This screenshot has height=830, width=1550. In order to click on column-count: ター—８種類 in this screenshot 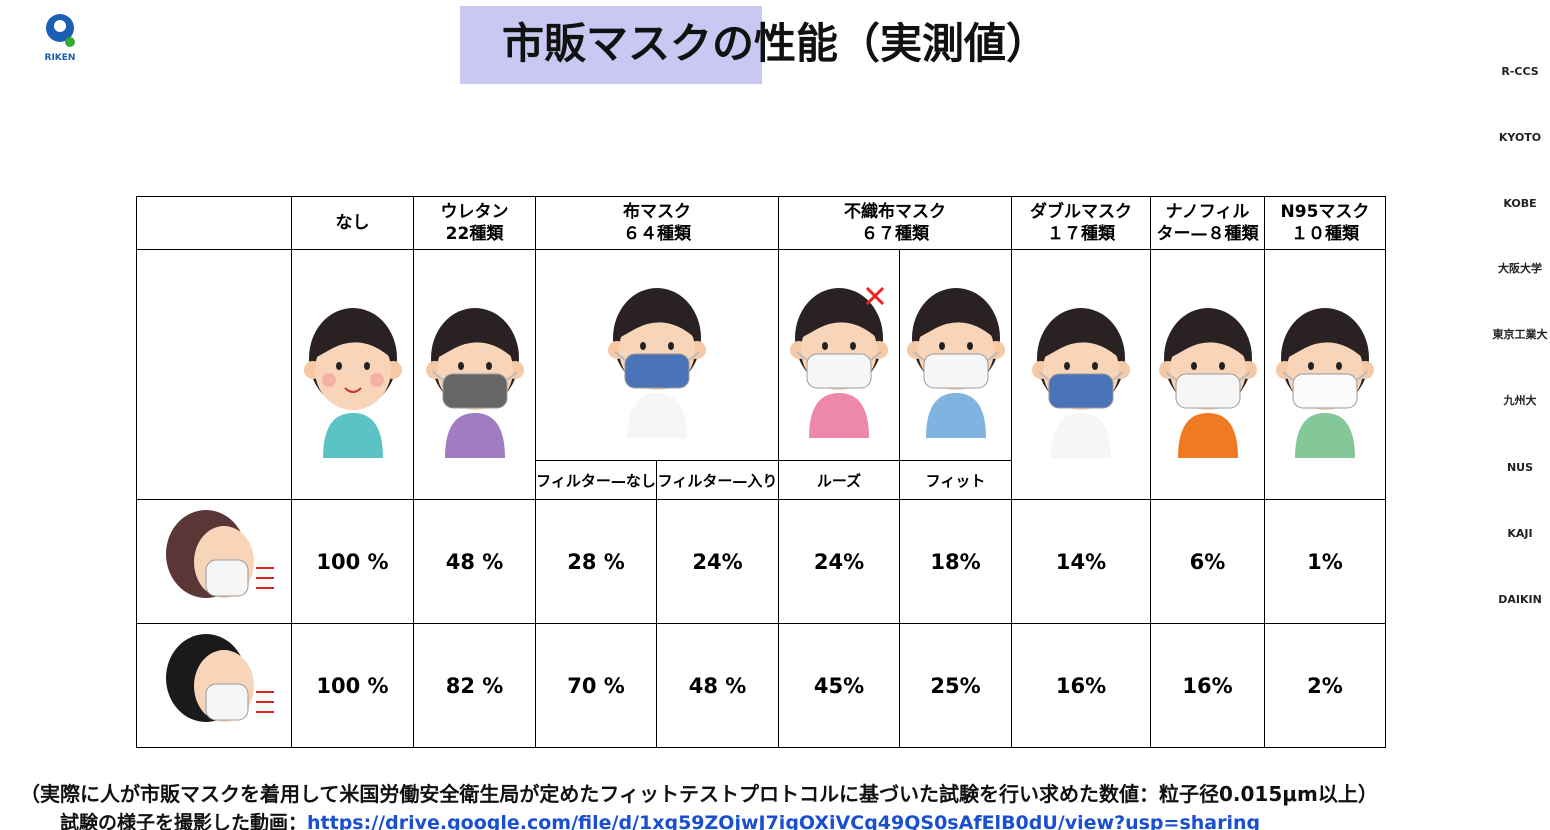, I will do `click(1207, 234)`.